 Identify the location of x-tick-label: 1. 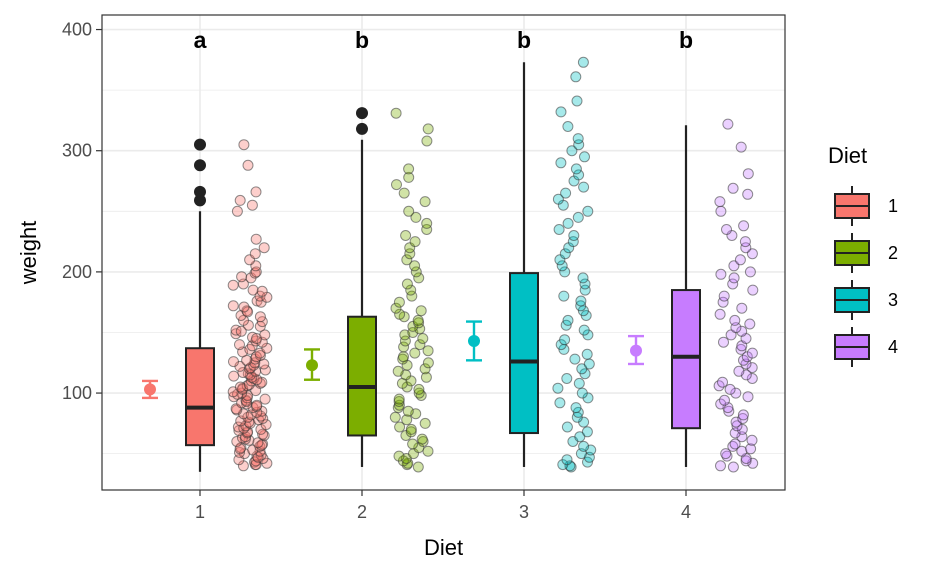
(200, 512).